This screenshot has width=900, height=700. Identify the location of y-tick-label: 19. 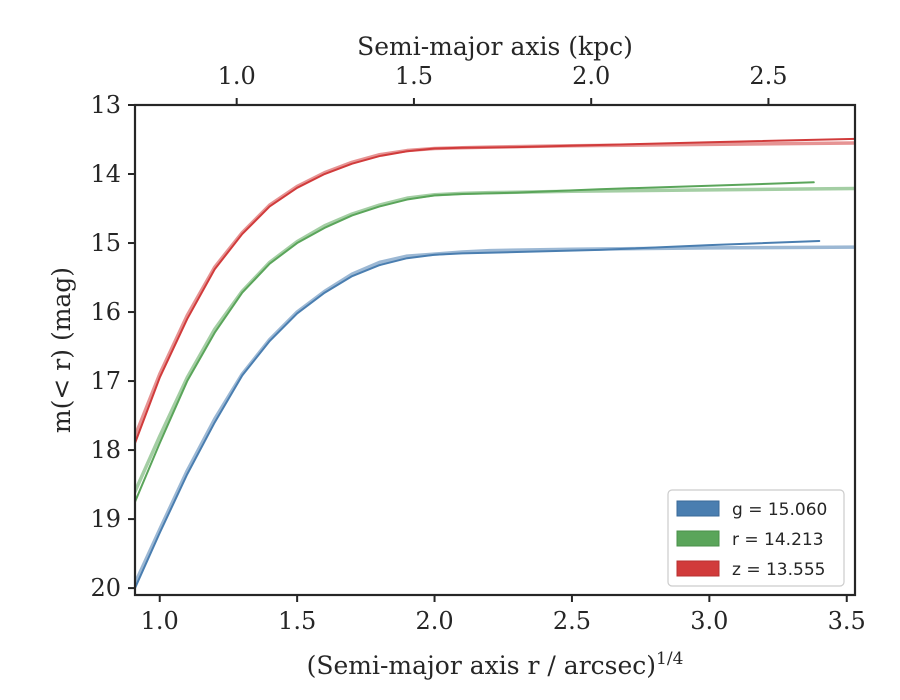
(105, 519).